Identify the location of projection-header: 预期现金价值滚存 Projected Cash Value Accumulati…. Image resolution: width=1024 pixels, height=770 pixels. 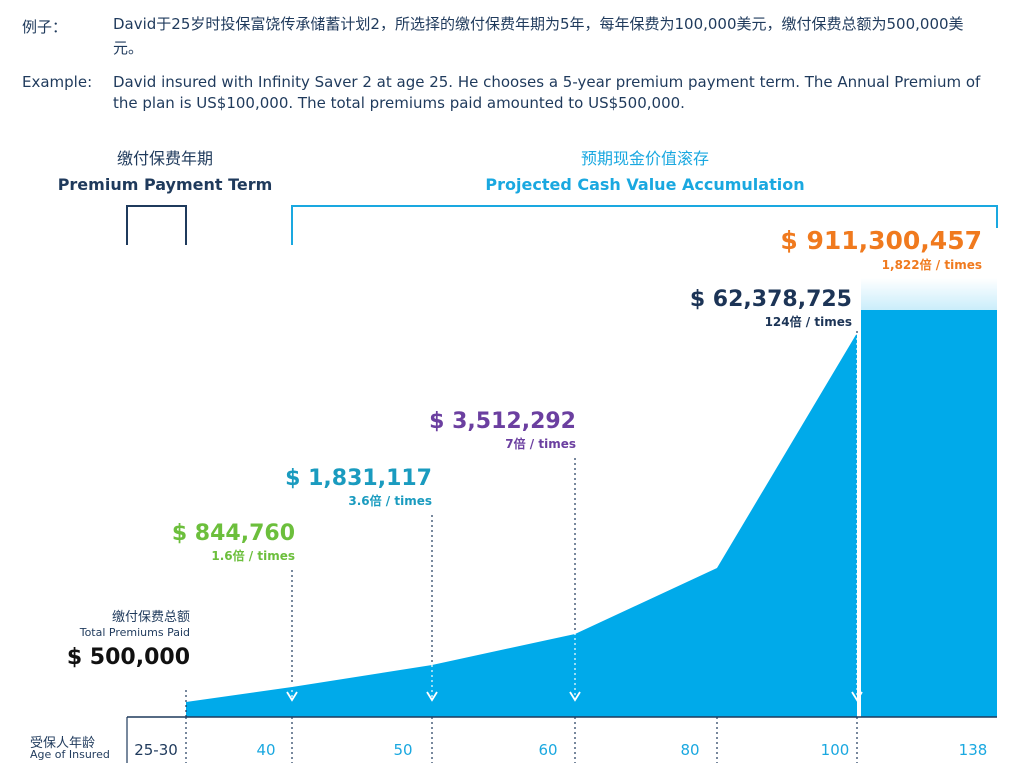
(645, 172).